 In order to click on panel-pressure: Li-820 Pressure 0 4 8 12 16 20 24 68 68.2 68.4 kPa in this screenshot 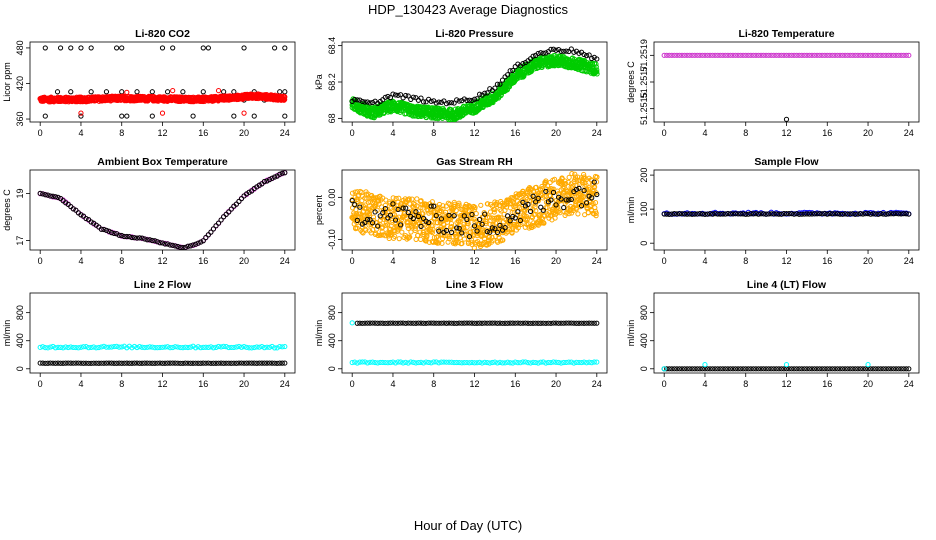, I will do `click(461, 83)`.